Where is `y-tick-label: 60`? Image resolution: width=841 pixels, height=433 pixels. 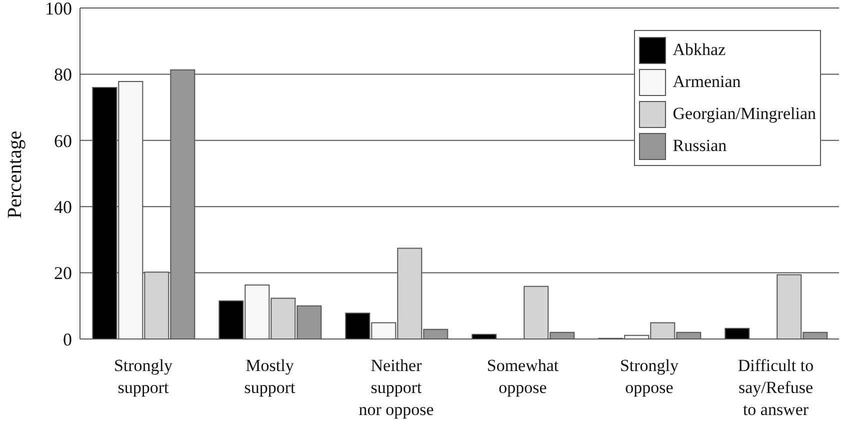 y-tick-label: 60 is located at coordinates (63, 140).